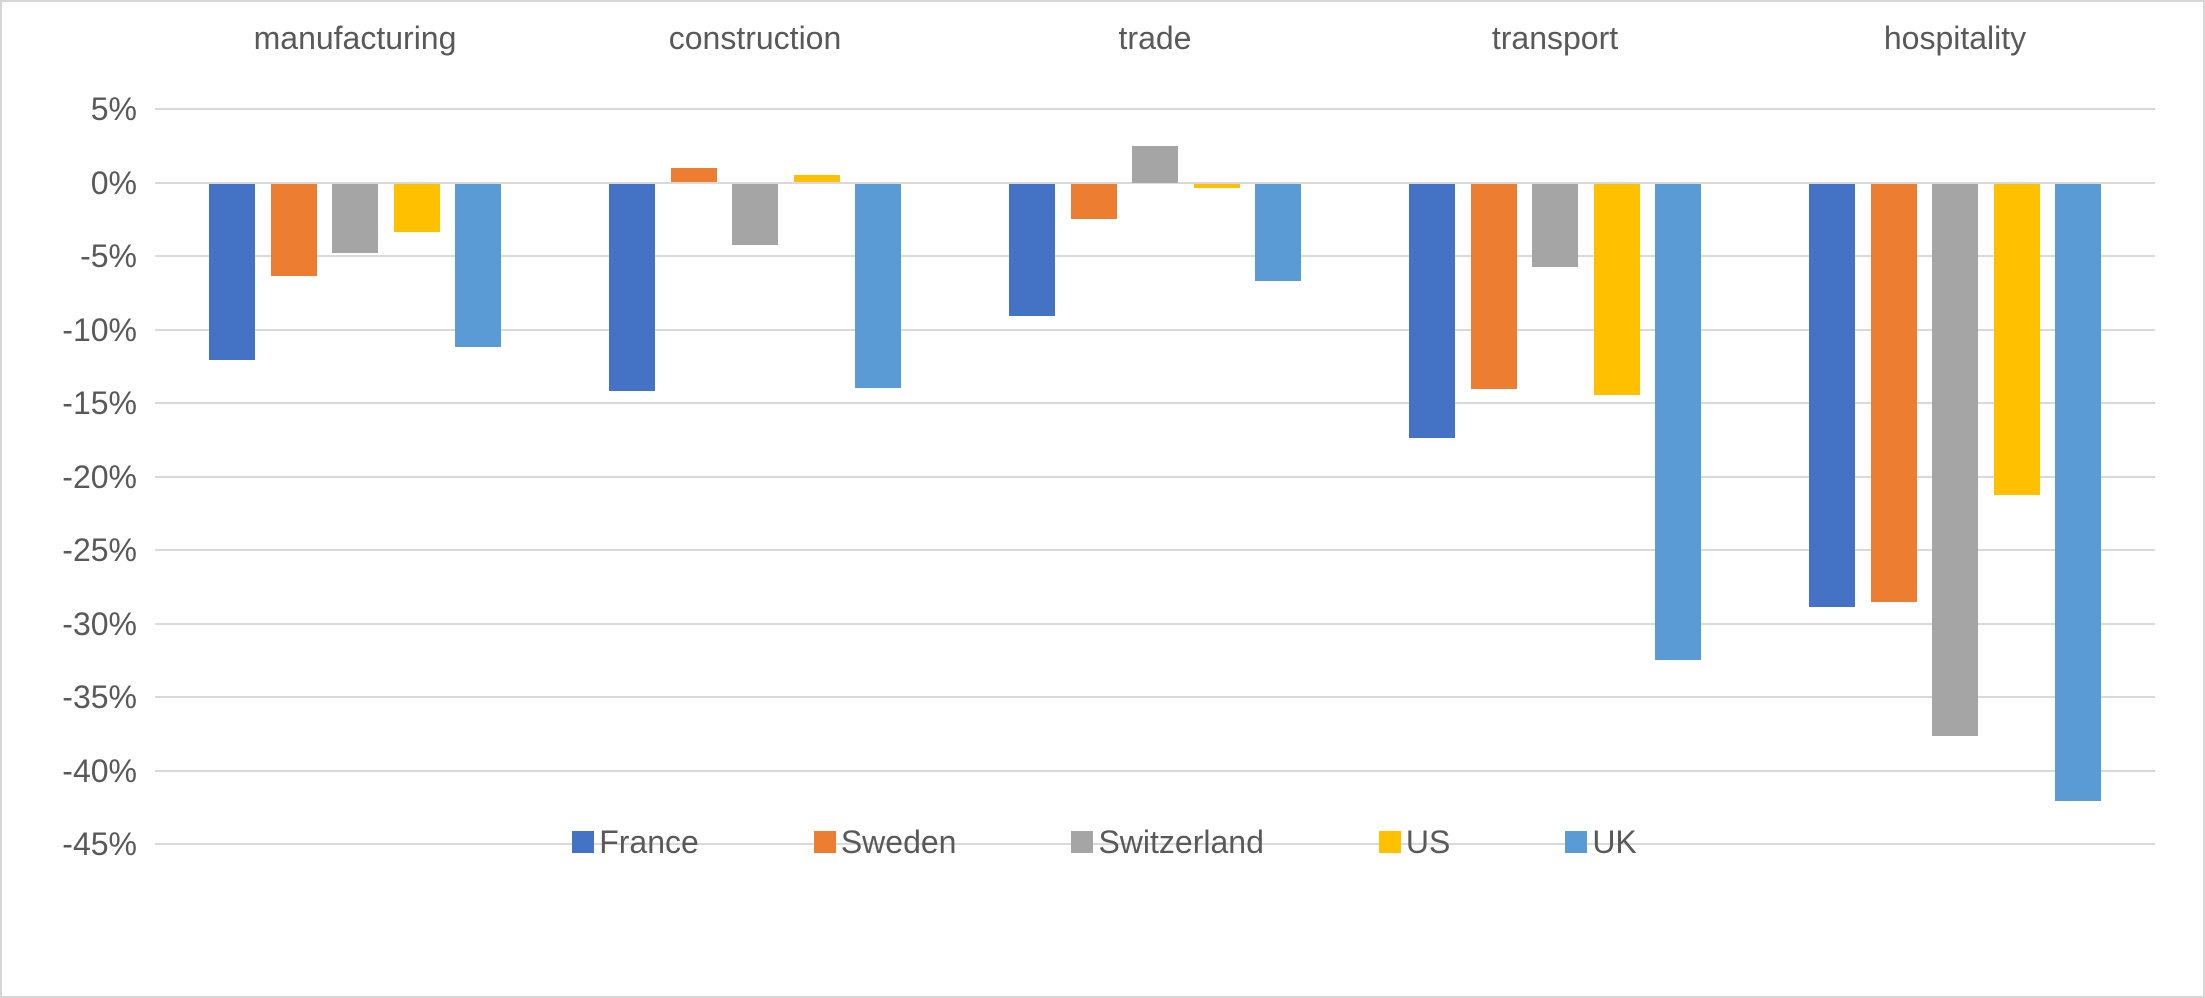  Describe the element at coordinates (1389, 842) in the screenshot. I see `legend-swatch-us` at that location.